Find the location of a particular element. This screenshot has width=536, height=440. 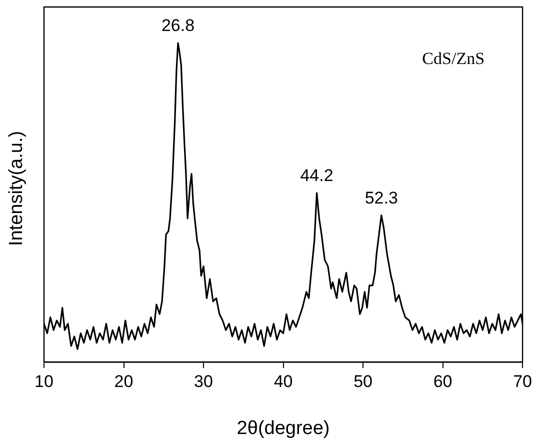

x-tick-label: 40 is located at coordinates (283, 381).